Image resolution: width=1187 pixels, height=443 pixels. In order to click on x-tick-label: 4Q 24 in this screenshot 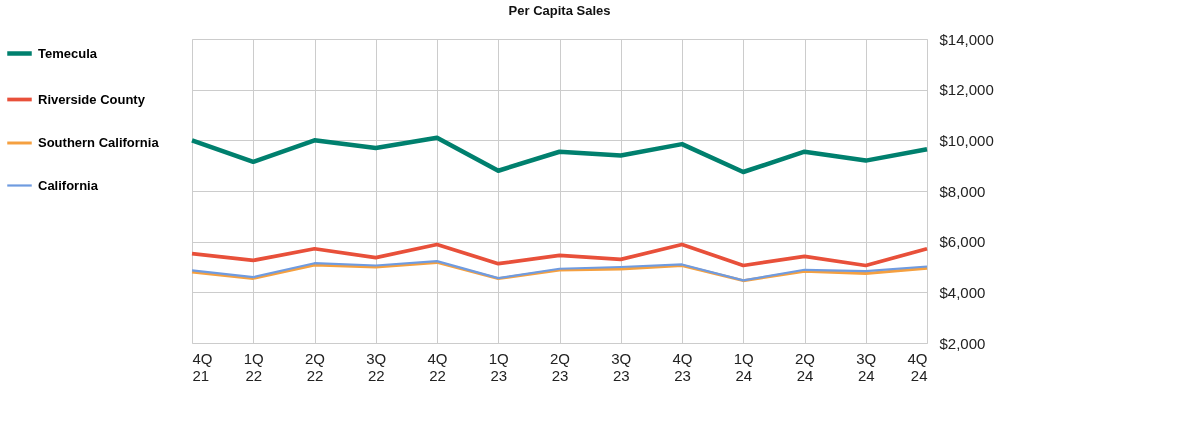, I will do `click(917, 366)`.